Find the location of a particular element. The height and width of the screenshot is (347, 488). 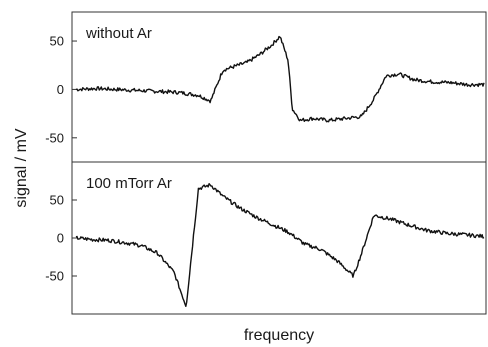

bottom-y-tick-label: -50 is located at coordinates (54, 276).